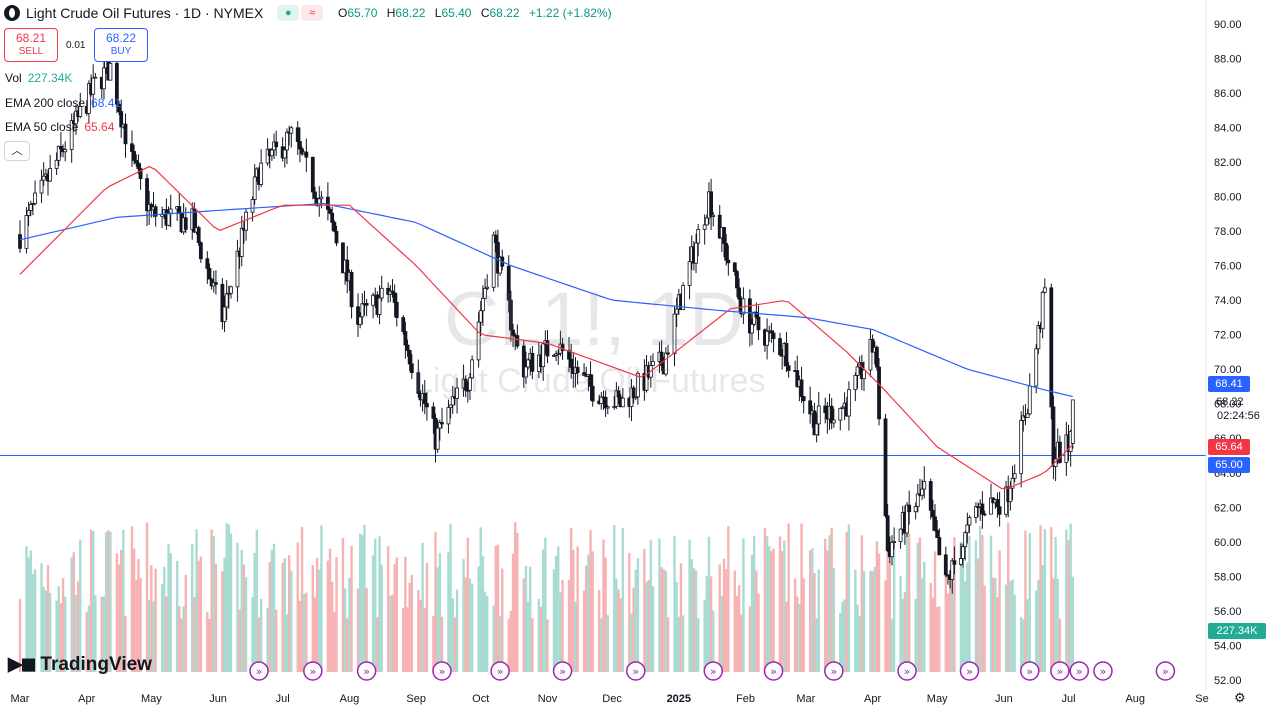 This screenshot has height=712, width=1274. I want to click on time-tick-label: Jun, so click(218, 699).